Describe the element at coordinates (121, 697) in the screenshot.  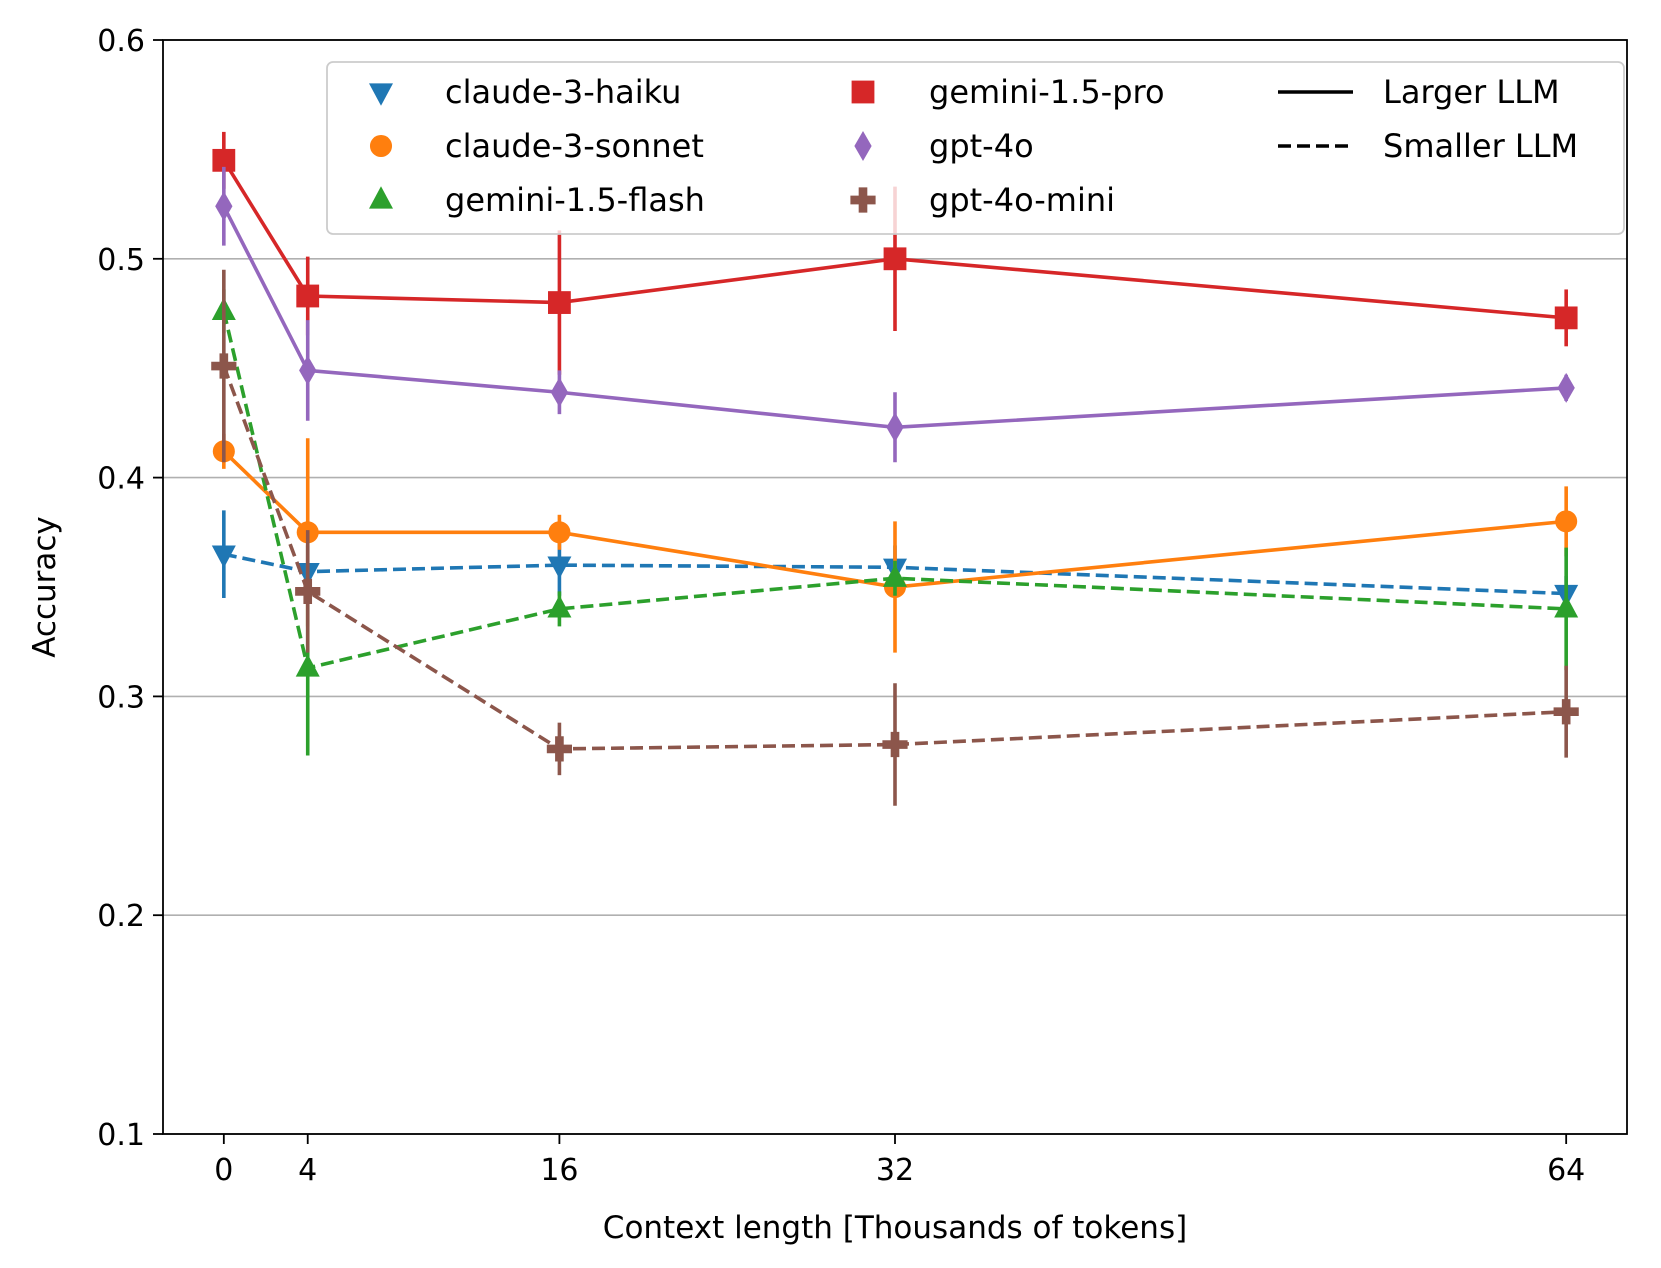
I see `y-tick-label-2: 0.3` at that location.